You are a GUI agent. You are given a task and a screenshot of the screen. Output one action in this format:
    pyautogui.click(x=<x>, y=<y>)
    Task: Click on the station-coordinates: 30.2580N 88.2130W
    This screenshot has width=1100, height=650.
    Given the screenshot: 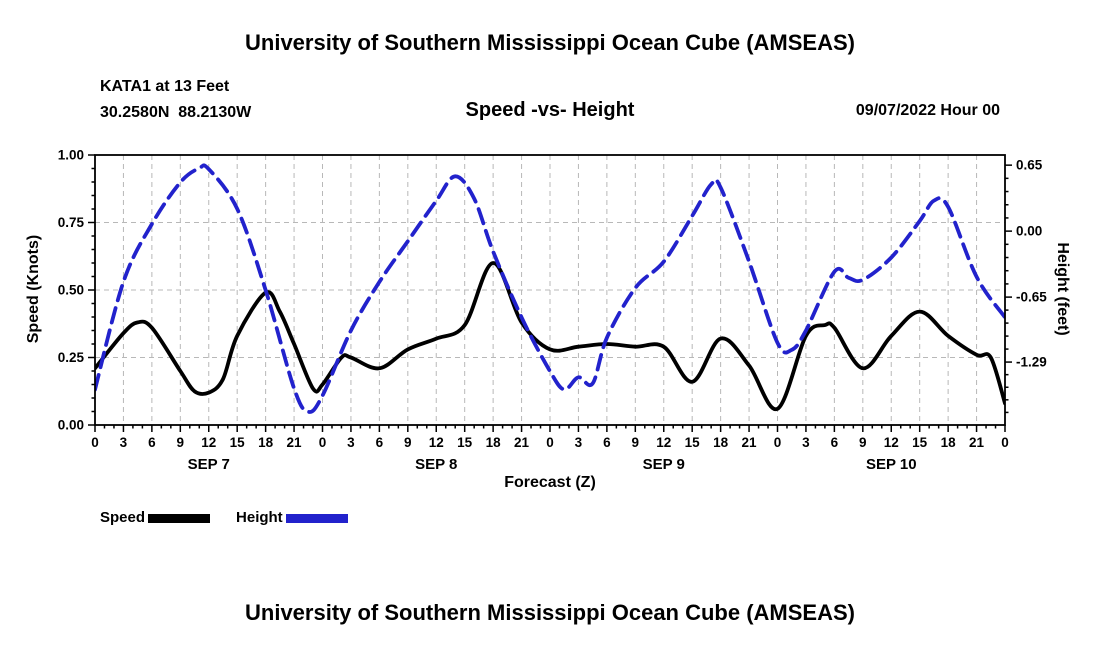 What is the action you would take?
    pyautogui.click(x=176, y=112)
    